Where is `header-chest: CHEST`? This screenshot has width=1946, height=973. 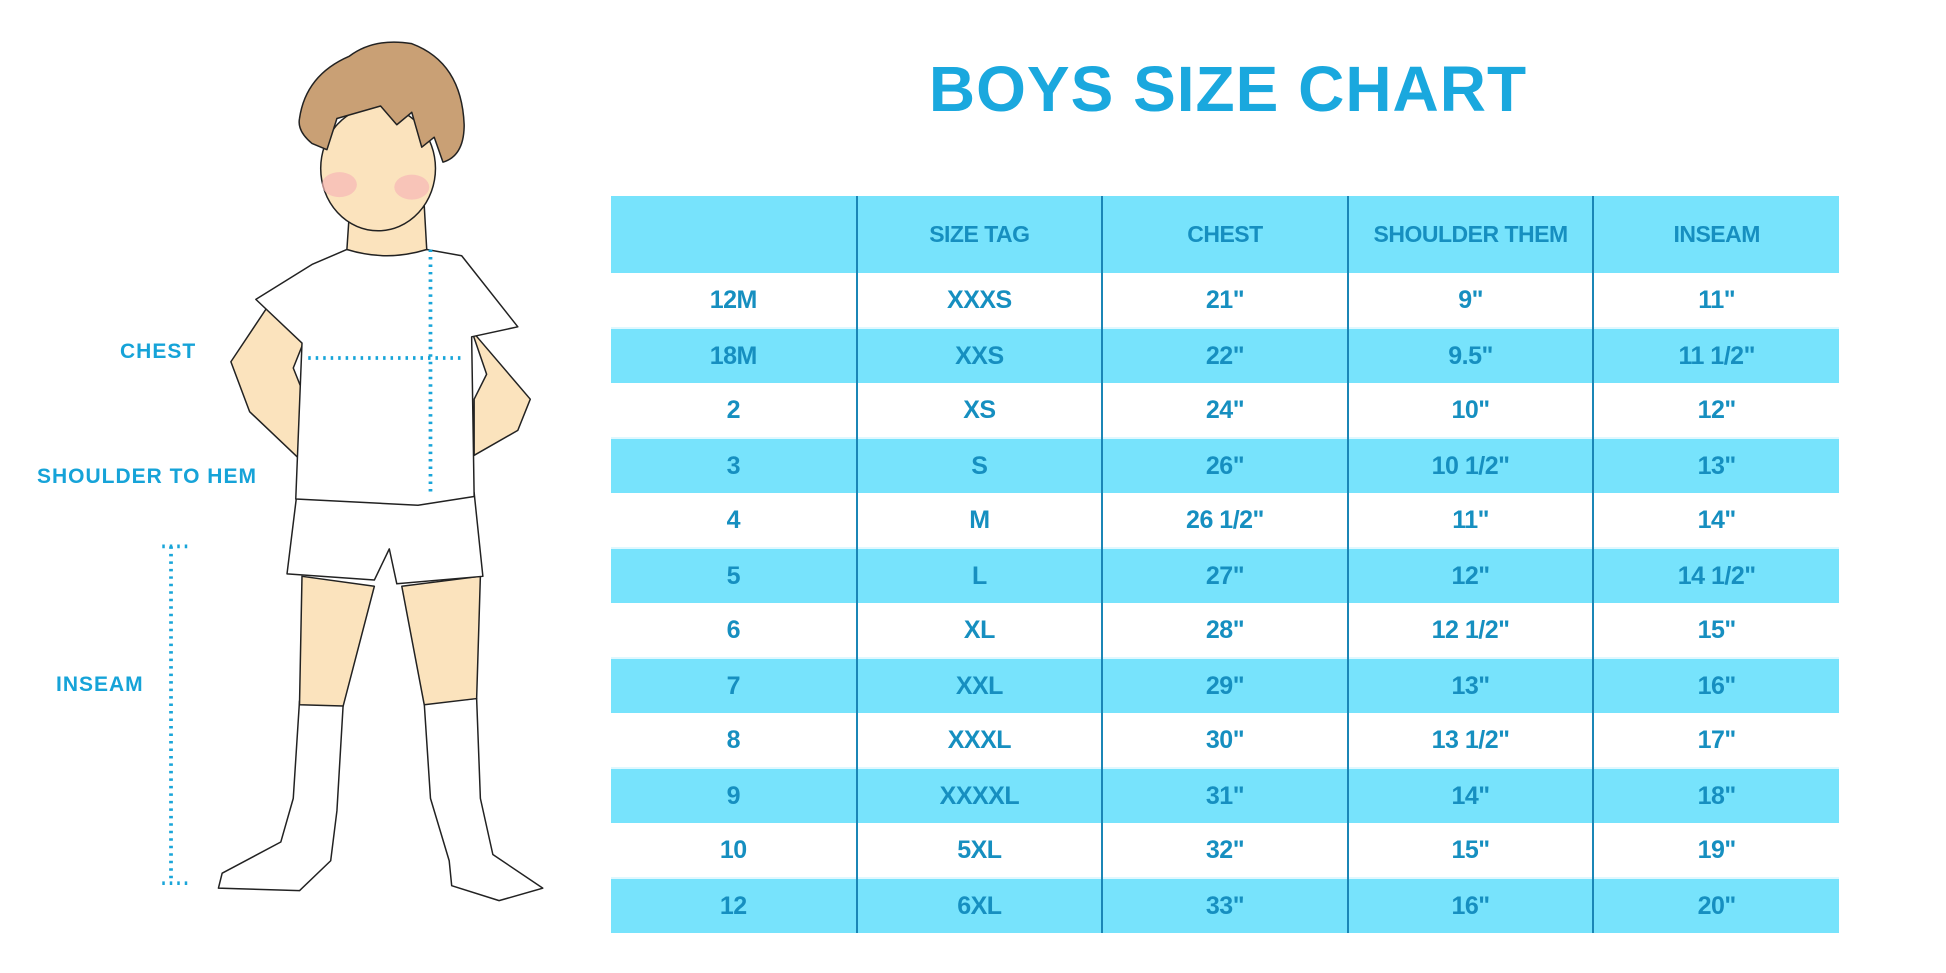
header-chest: CHEST is located at coordinates (1224, 234).